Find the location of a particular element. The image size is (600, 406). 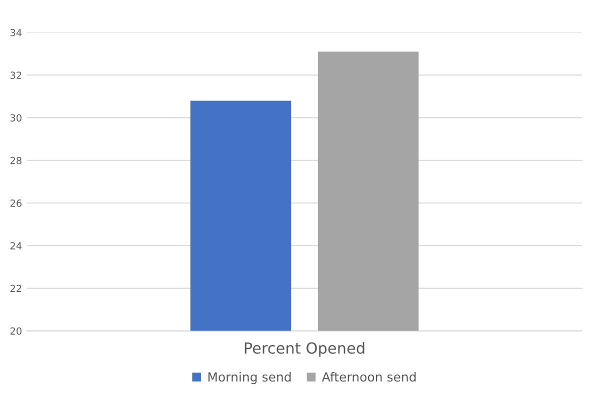

y-tick-label: 22 is located at coordinates (16, 288).